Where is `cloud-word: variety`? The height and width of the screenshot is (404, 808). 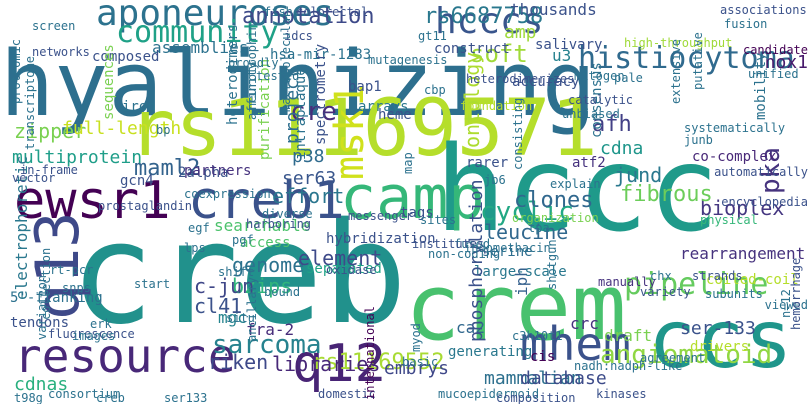
cloud-word: variety is located at coordinates (665, 292).